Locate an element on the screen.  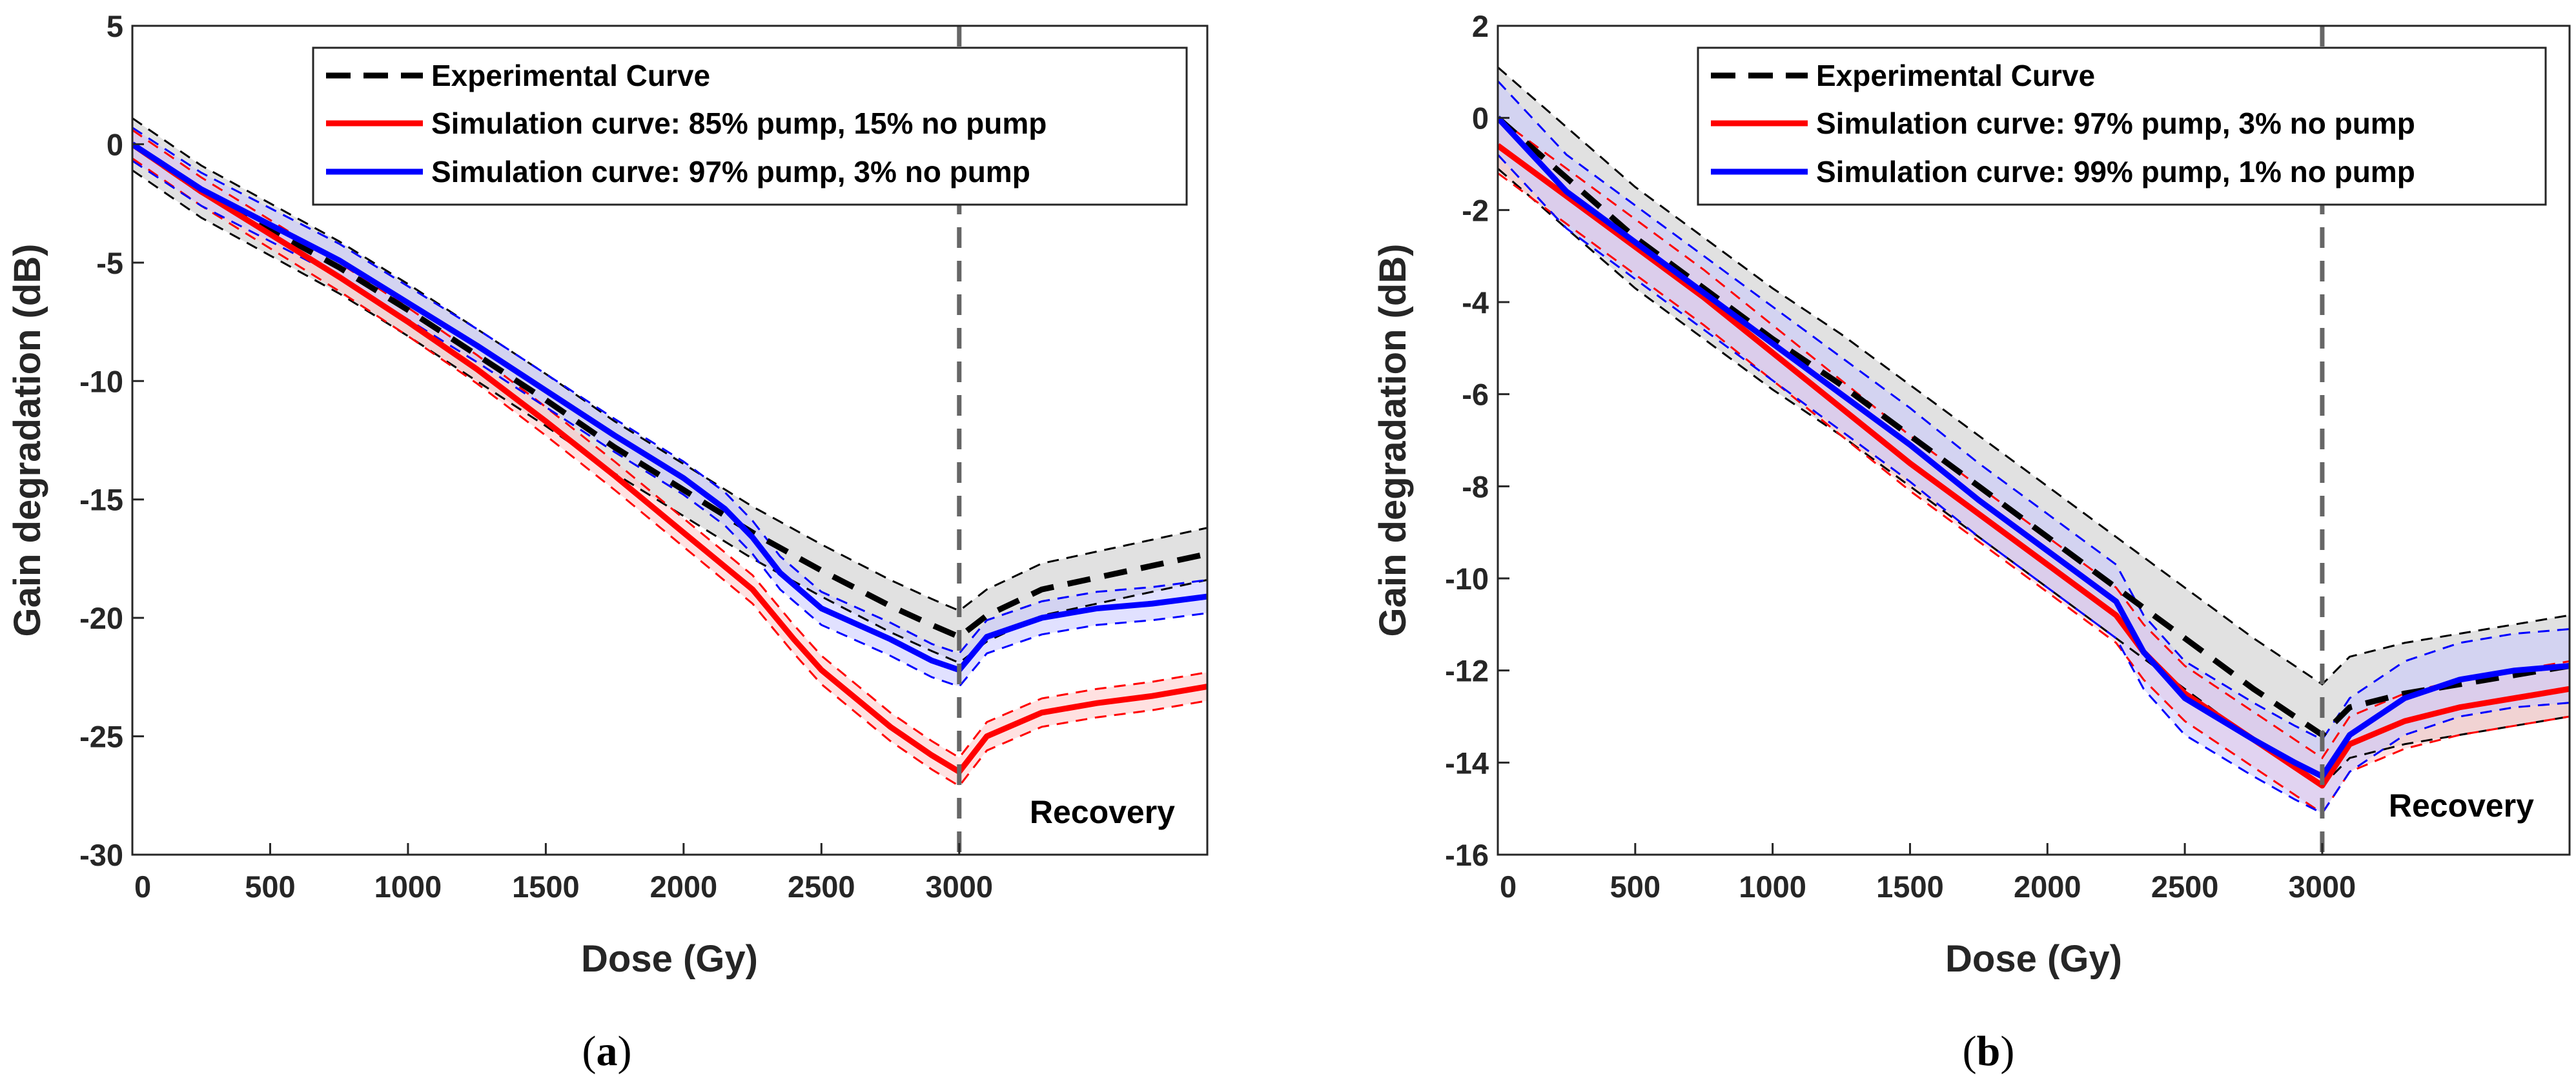
caption-a-letter: a is located at coordinates (607, 1051).